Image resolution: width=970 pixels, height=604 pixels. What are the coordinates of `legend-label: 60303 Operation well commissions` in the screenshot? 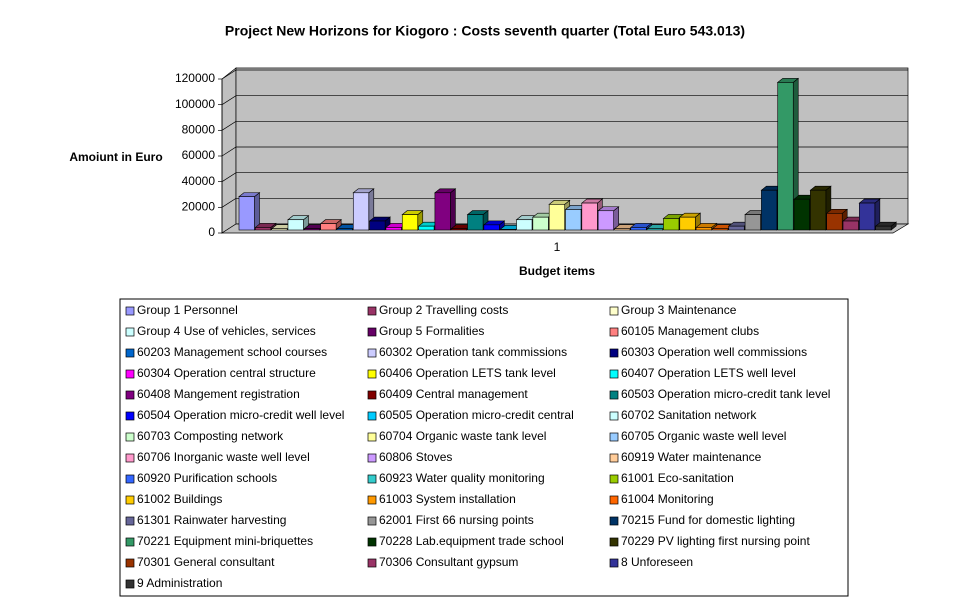 It's located at (714, 352).